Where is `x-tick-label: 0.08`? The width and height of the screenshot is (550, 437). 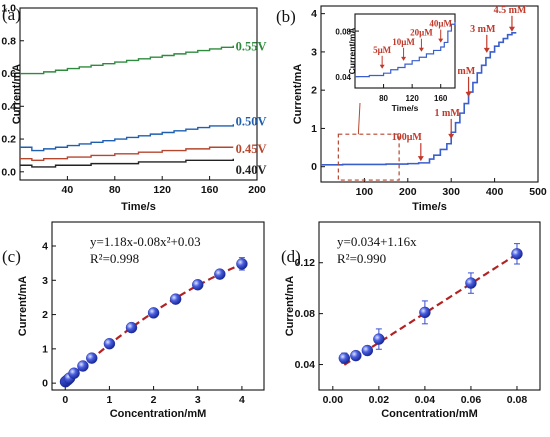 x-tick-label: 0.08 is located at coordinates (517, 400).